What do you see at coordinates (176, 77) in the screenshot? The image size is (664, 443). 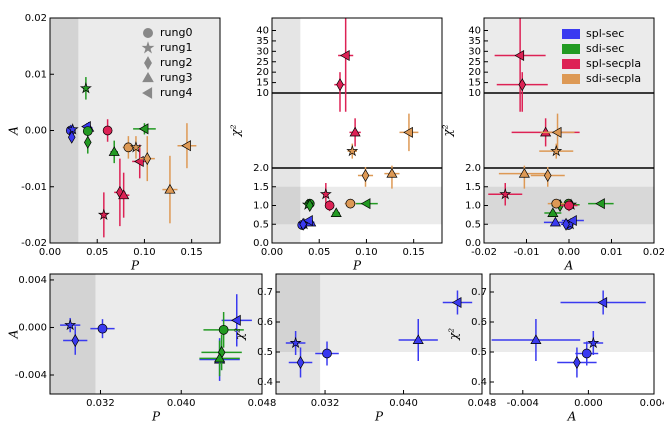 I see `legend-label: rung3` at bounding box center [176, 77].